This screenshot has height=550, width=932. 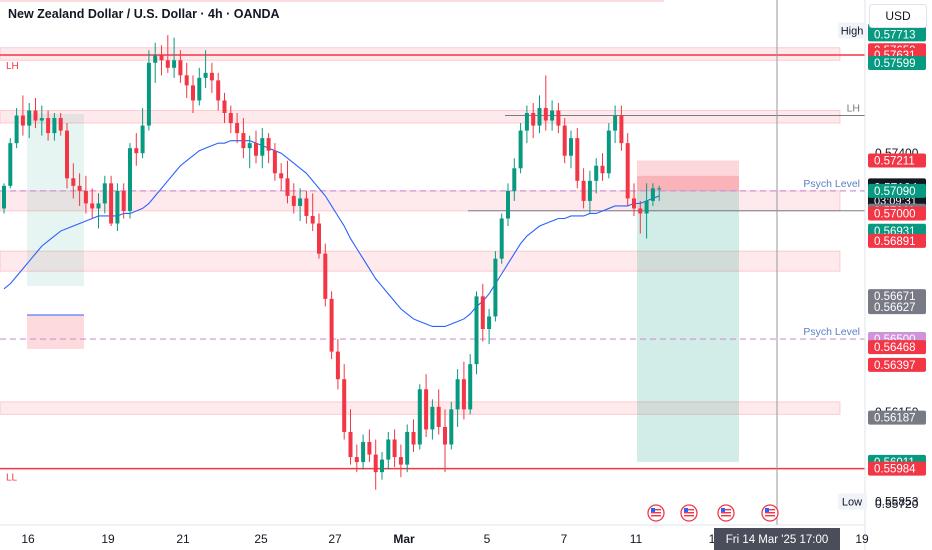 I want to click on price-label: 0.55853, so click(x=897, y=502).